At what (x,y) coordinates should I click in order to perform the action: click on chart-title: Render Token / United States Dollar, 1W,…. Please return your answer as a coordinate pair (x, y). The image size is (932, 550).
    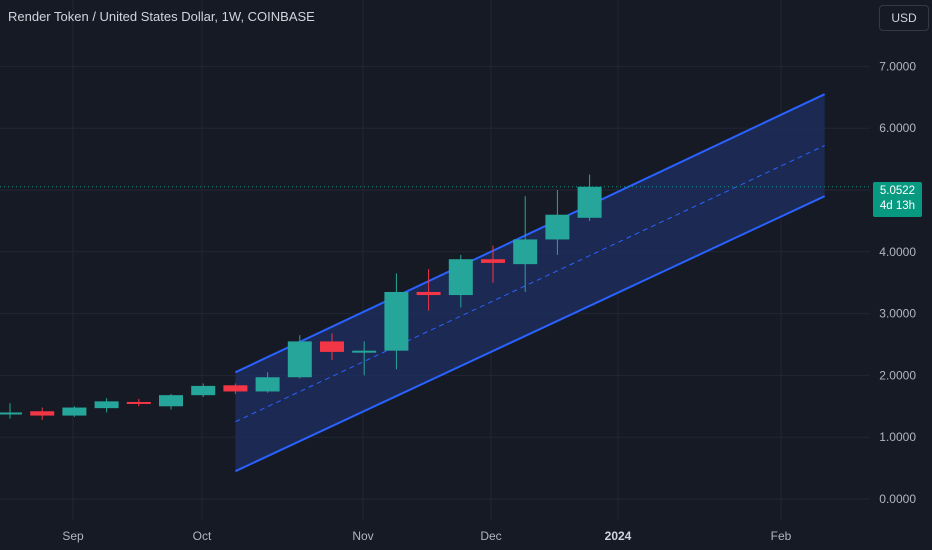
    Looking at the image, I should click on (161, 16).